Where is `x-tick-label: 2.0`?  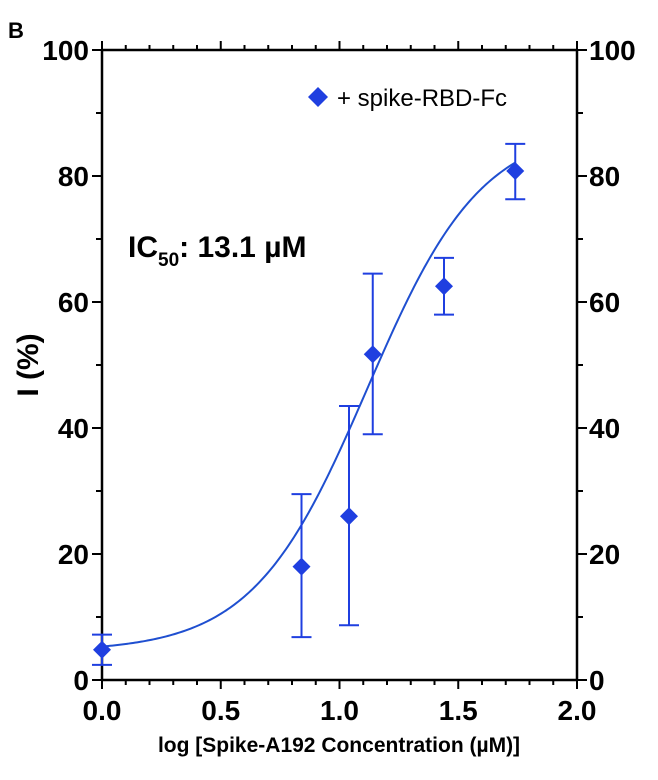 x-tick-label: 2.0 is located at coordinates (577, 710).